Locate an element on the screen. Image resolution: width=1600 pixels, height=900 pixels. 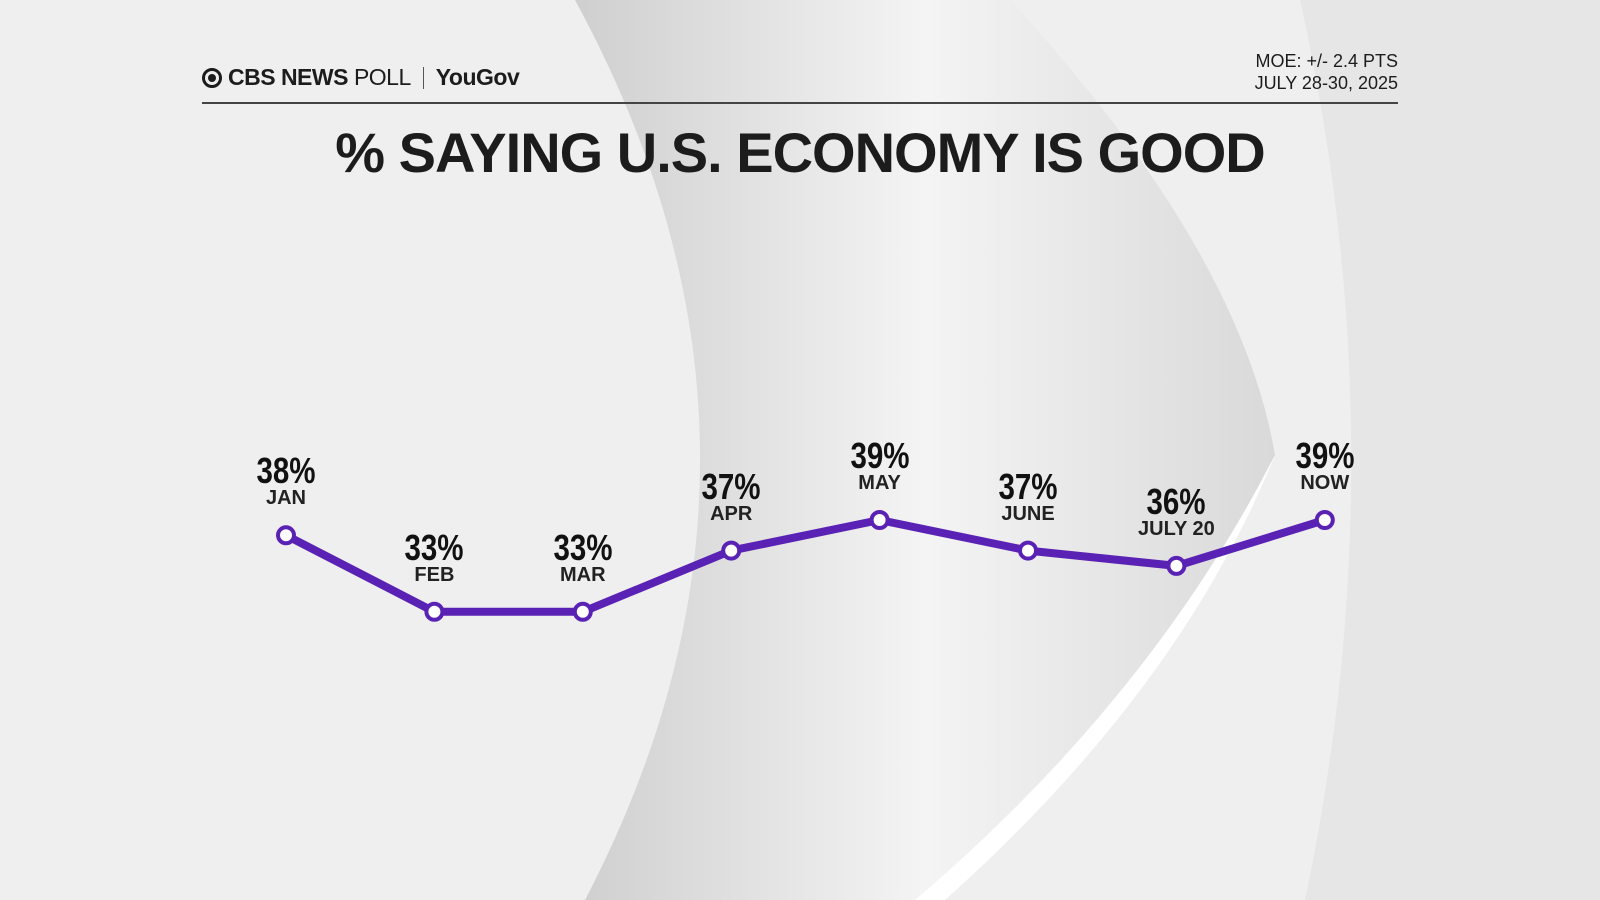
chart-title: % SAYING U.S. ECONOMY IS GOOD is located at coordinates (800, 152).